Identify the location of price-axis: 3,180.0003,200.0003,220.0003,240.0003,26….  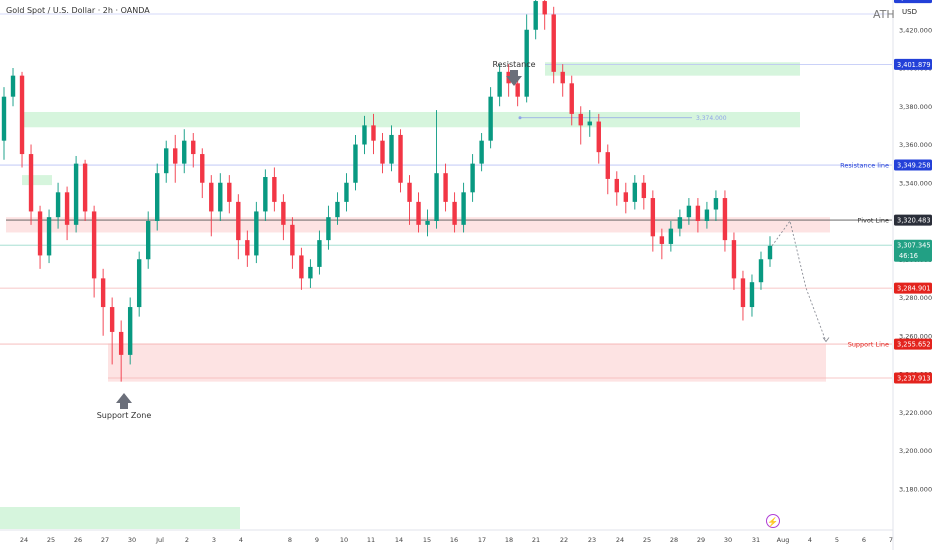
(912, 275).